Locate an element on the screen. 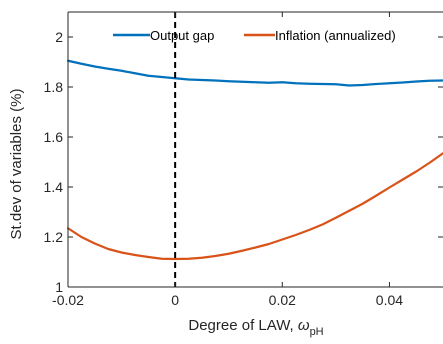  x-tick-label: 0.04 is located at coordinates (389, 300).